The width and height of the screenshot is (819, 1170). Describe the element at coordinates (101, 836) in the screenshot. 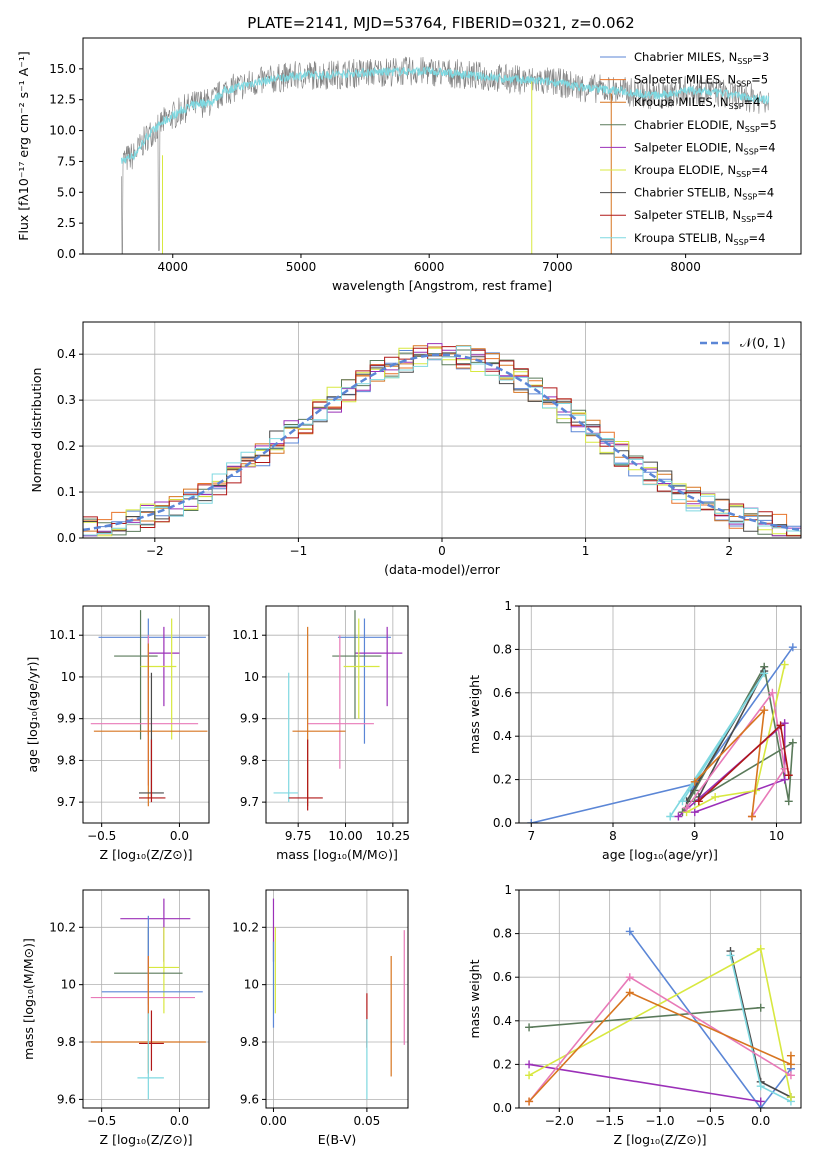

I see `x-tick-label: −0.5` at that location.